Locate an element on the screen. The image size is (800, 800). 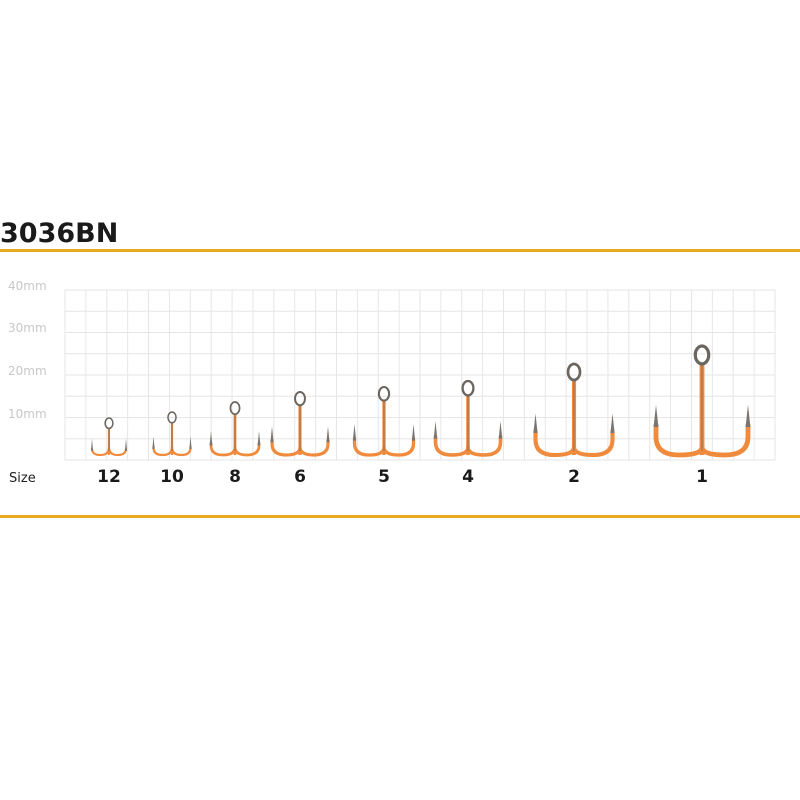
scale-label: 10mm is located at coordinates (27, 414).